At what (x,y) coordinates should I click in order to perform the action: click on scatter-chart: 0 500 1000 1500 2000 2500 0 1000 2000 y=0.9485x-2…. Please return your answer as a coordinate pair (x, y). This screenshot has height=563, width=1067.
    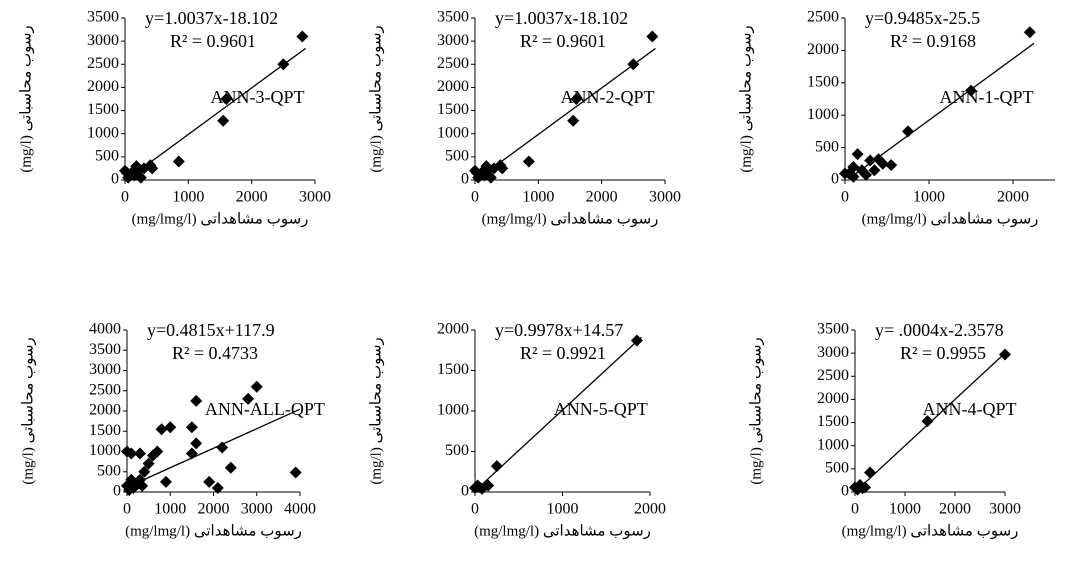
    Looking at the image, I should click on (896, 117).